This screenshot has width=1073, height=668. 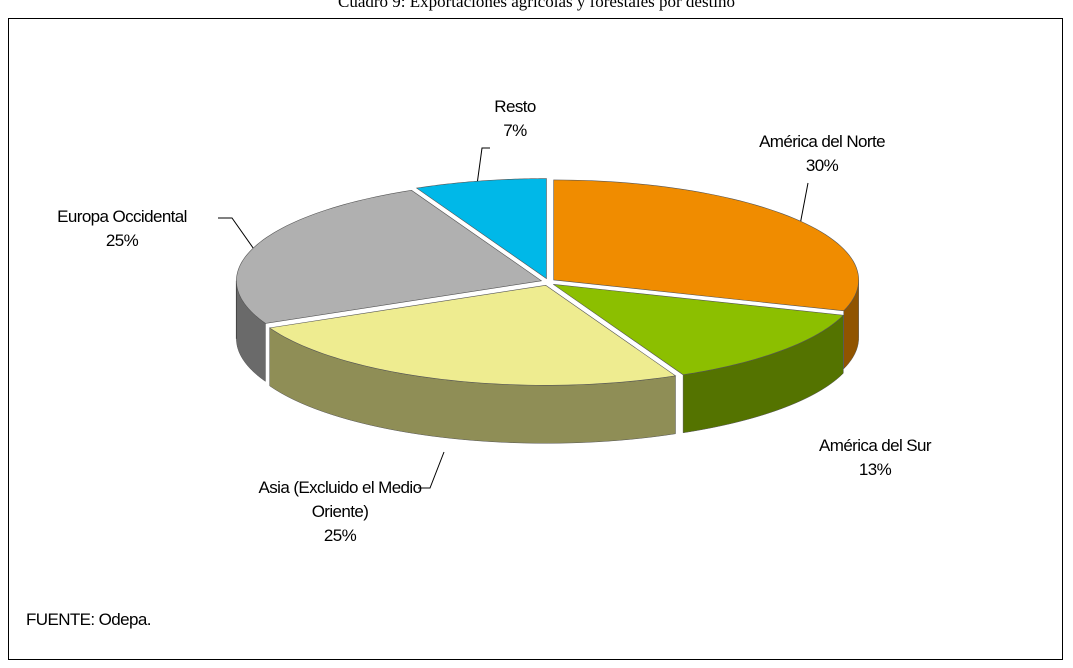 I want to click on slice-label: Resto 7%, so click(x=515, y=119).